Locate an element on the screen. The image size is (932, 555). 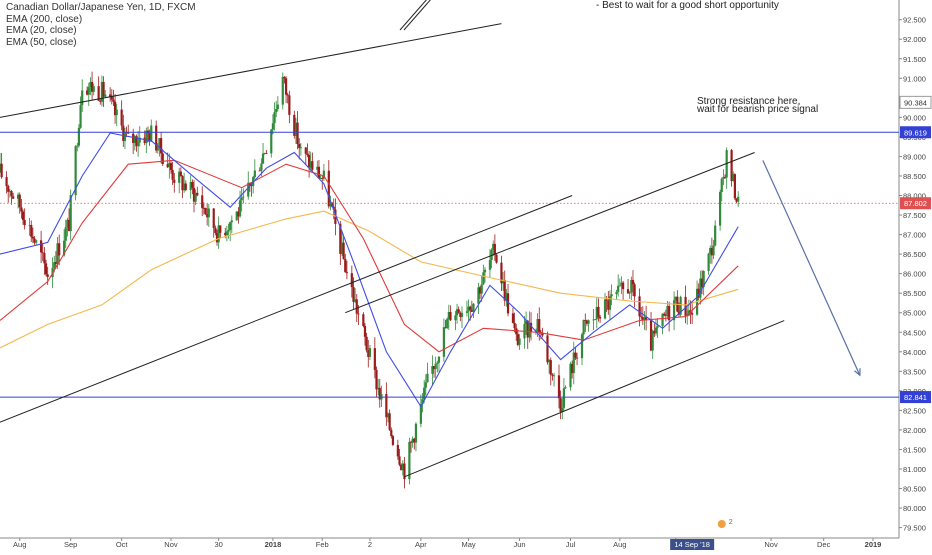
indicator-ema50: EMA (50, close) is located at coordinates (41, 42).